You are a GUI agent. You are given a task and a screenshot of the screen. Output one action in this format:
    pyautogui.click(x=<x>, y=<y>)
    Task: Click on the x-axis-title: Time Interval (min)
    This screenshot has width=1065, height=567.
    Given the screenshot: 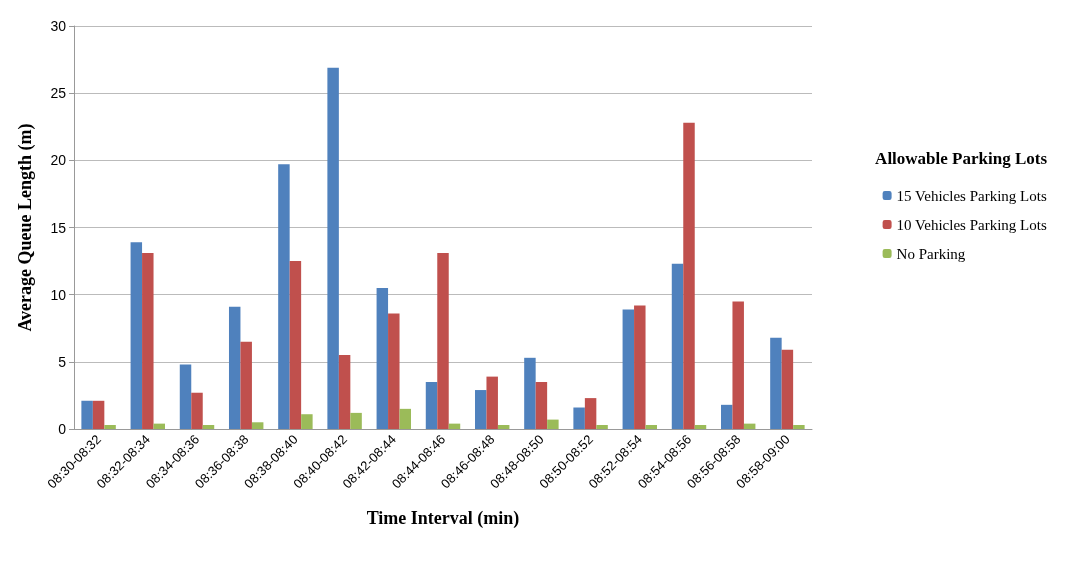 What is the action you would take?
    pyautogui.click(x=443, y=518)
    